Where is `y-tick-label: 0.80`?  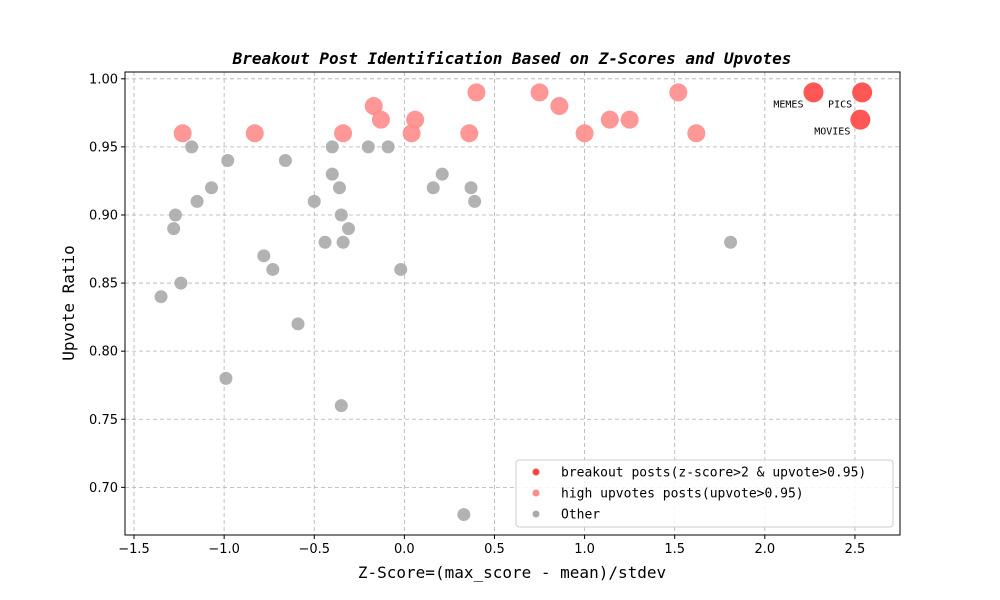 y-tick-label: 0.80 is located at coordinates (103, 352).